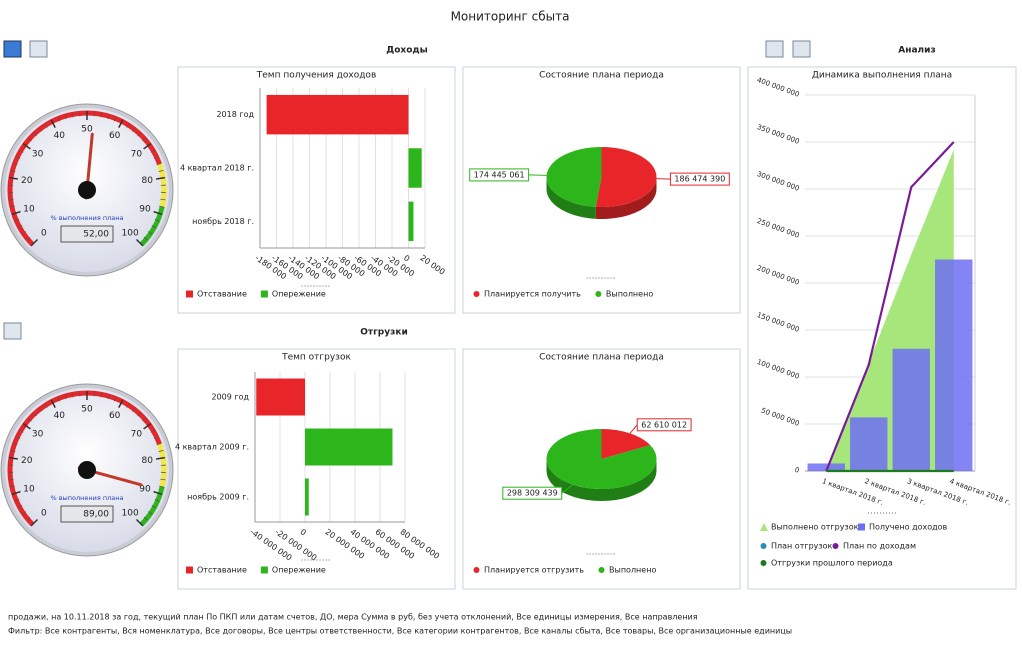  What do you see at coordinates (302, 532) in the screenshot?
I see `x-tick-label: 0` at bounding box center [302, 532].